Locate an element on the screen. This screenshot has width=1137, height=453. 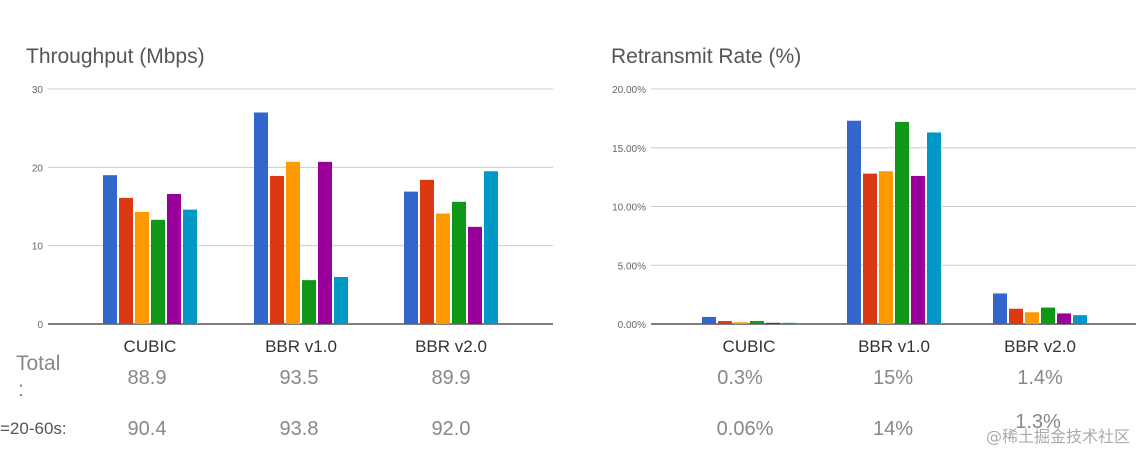
y-tick-label: 10 is located at coordinates (38, 247).